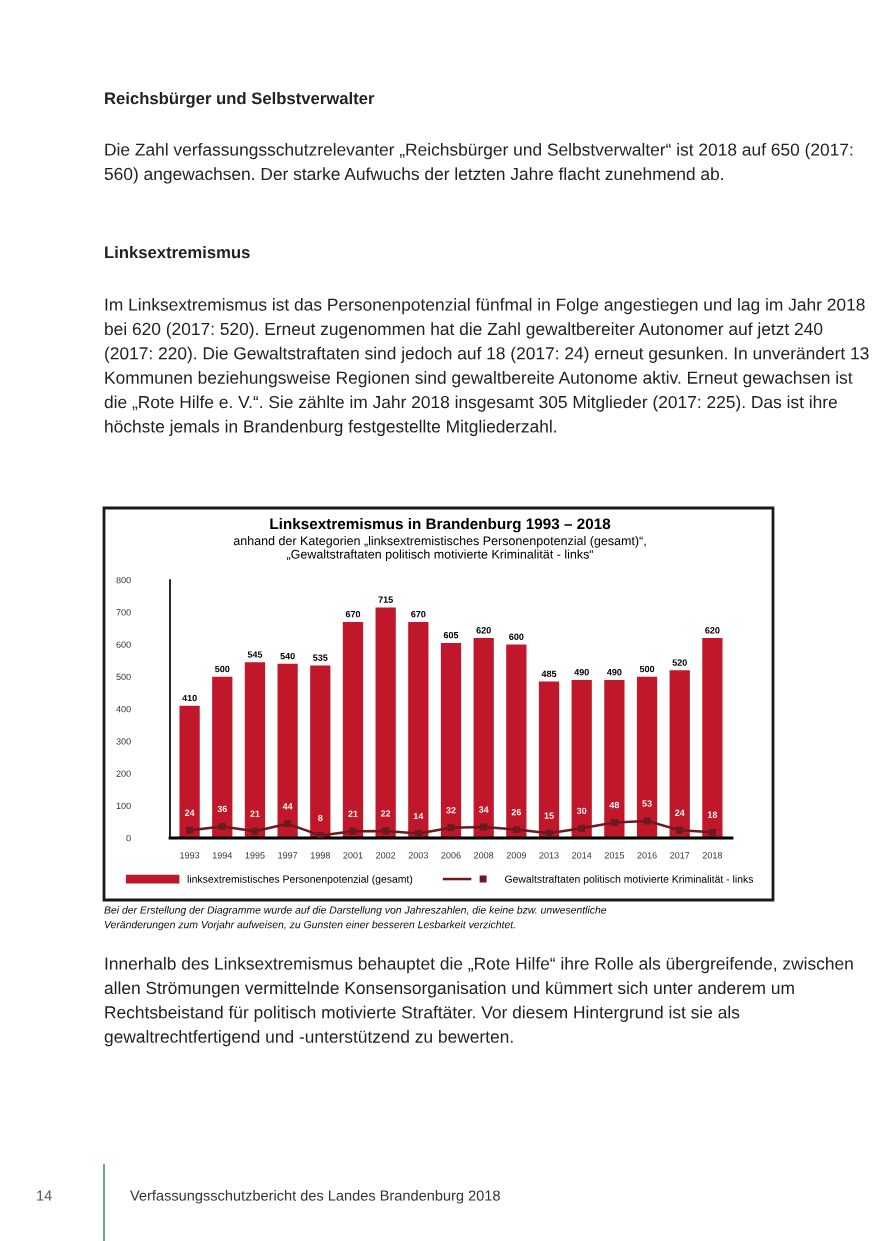 The width and height of the screenshot is (875, 1241). Describe the element at coordinates (486, 367) in the screenshot. I see `text: Im Linksextremismus ist das Personenpotenzial fünfmal in Folge angestiegen und lag im Jahr 2018 bei 620 (2017: 520). Erneut zugenommen hat die Zahl gewaltbereiter Autonomer auf jetzt 240 (2017: 220). Die Gewaltstraftaten sind jedoch auf 18 (2017: 24) erneut gesunken. In unverändert 13 Kommunen beziehungsweise Regionen sind gewaltbereite Autonome aktiv. Erneut gewachsen ist die „Rote Hilfe e. V.“. Sie zählte im Jahr 2018 insgesamt 305 Mitglieder (2017: 225). Das ist ihre höchste jemals in Brandenburg festgestellte Mitgliederzahl.` at that location.